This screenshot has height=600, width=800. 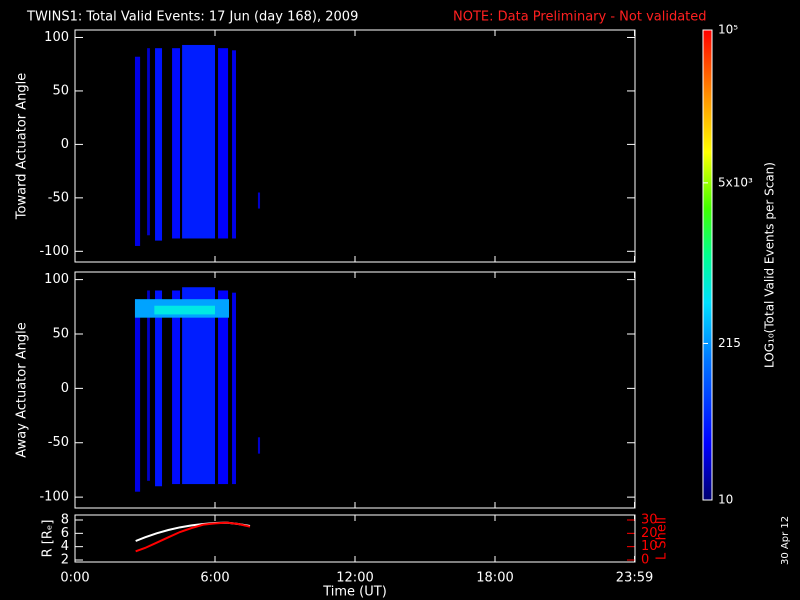 I want to click on x-tick-label: 18:00, so click(x=494, y=578).